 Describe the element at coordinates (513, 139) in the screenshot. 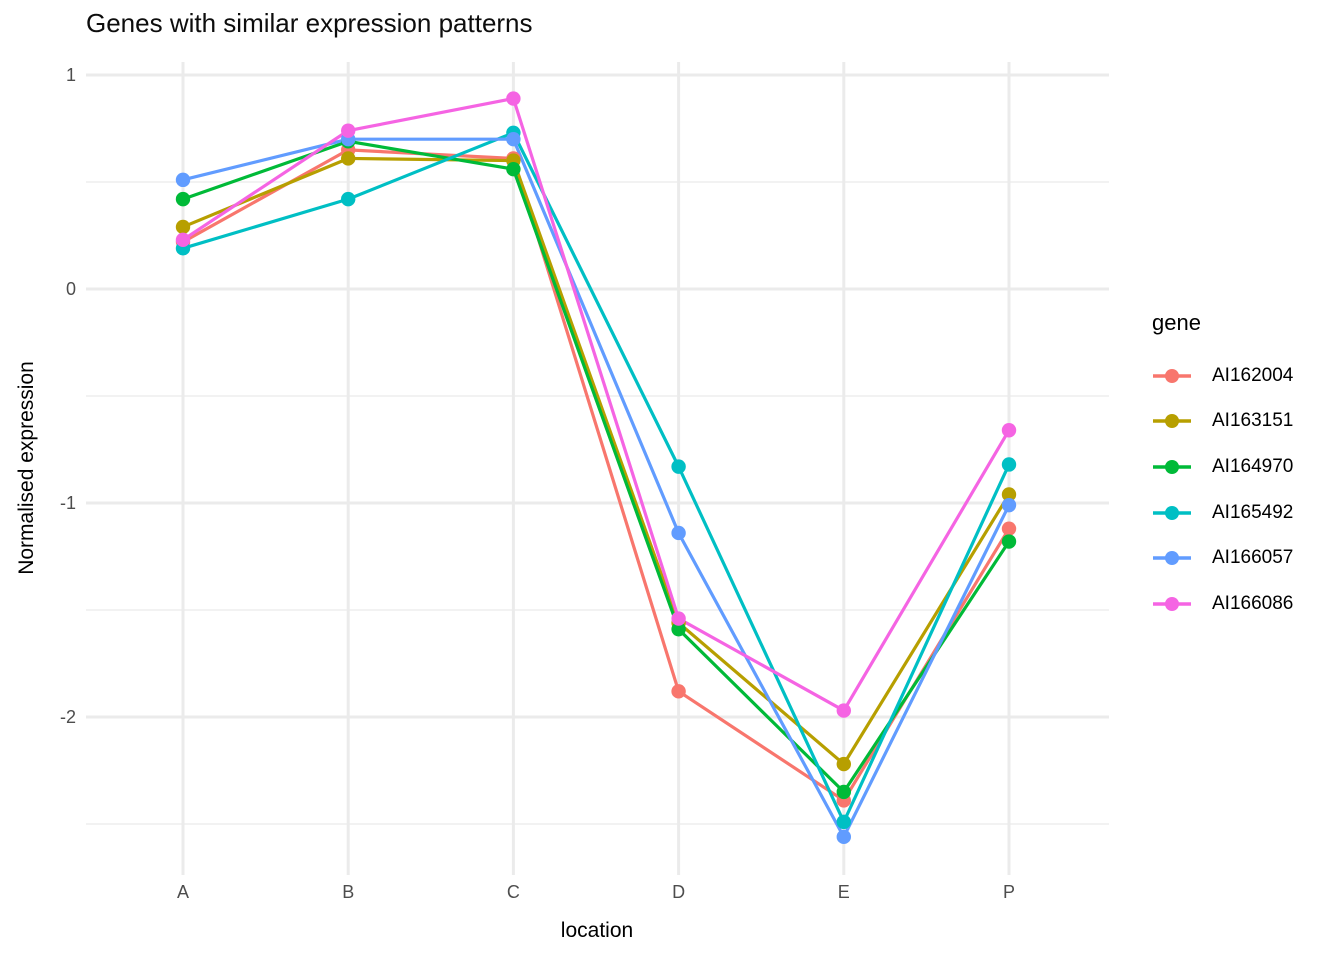

I see `data-point-AI166057-C` at that location.